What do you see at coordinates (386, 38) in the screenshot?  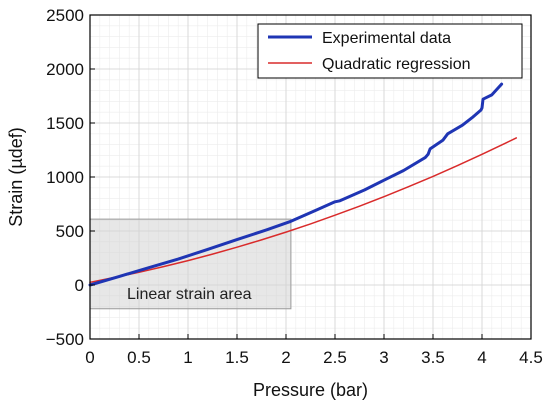 I see `legend-label-experimental: Experimental data` at bounding box center [386, 38].